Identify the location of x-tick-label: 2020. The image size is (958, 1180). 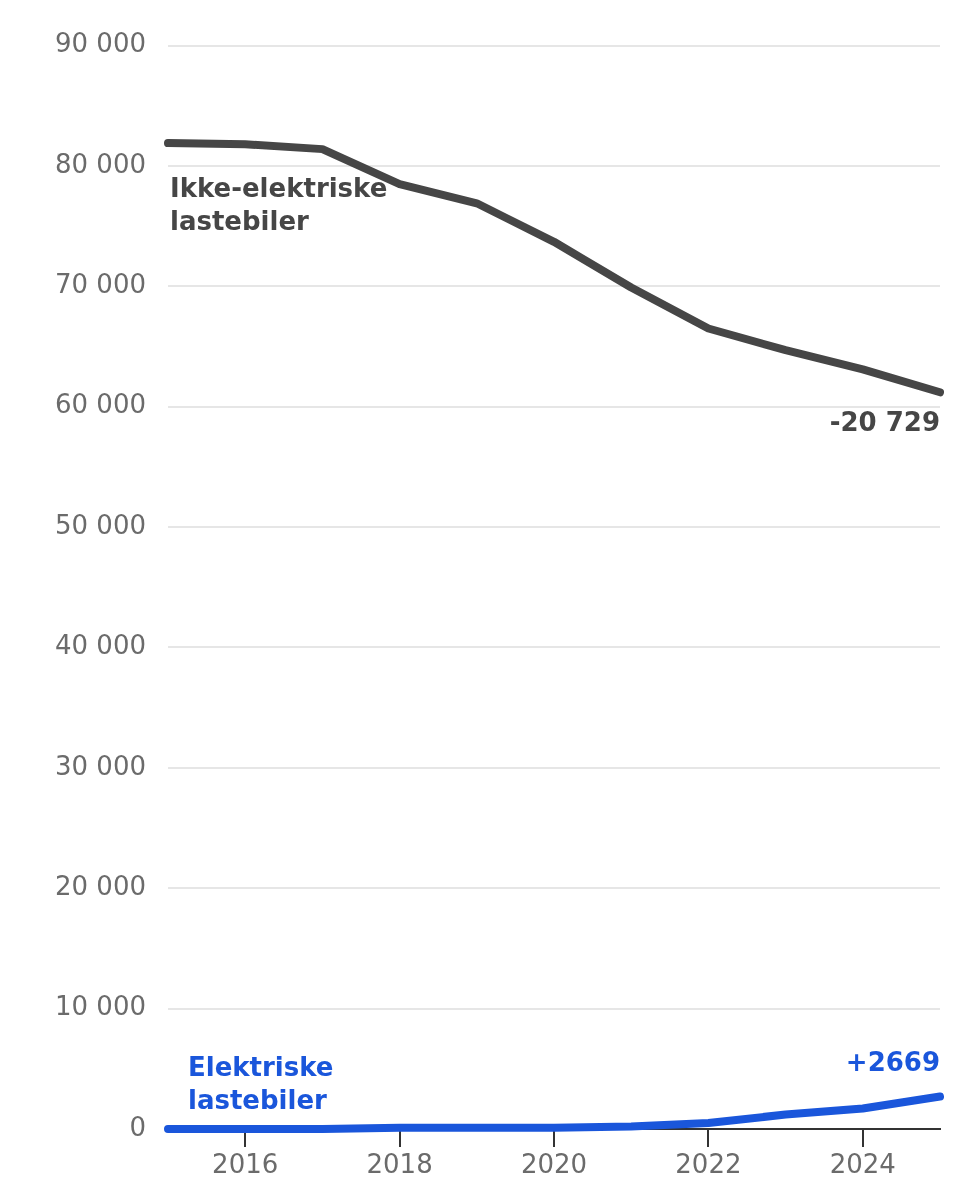
(554, 1164).